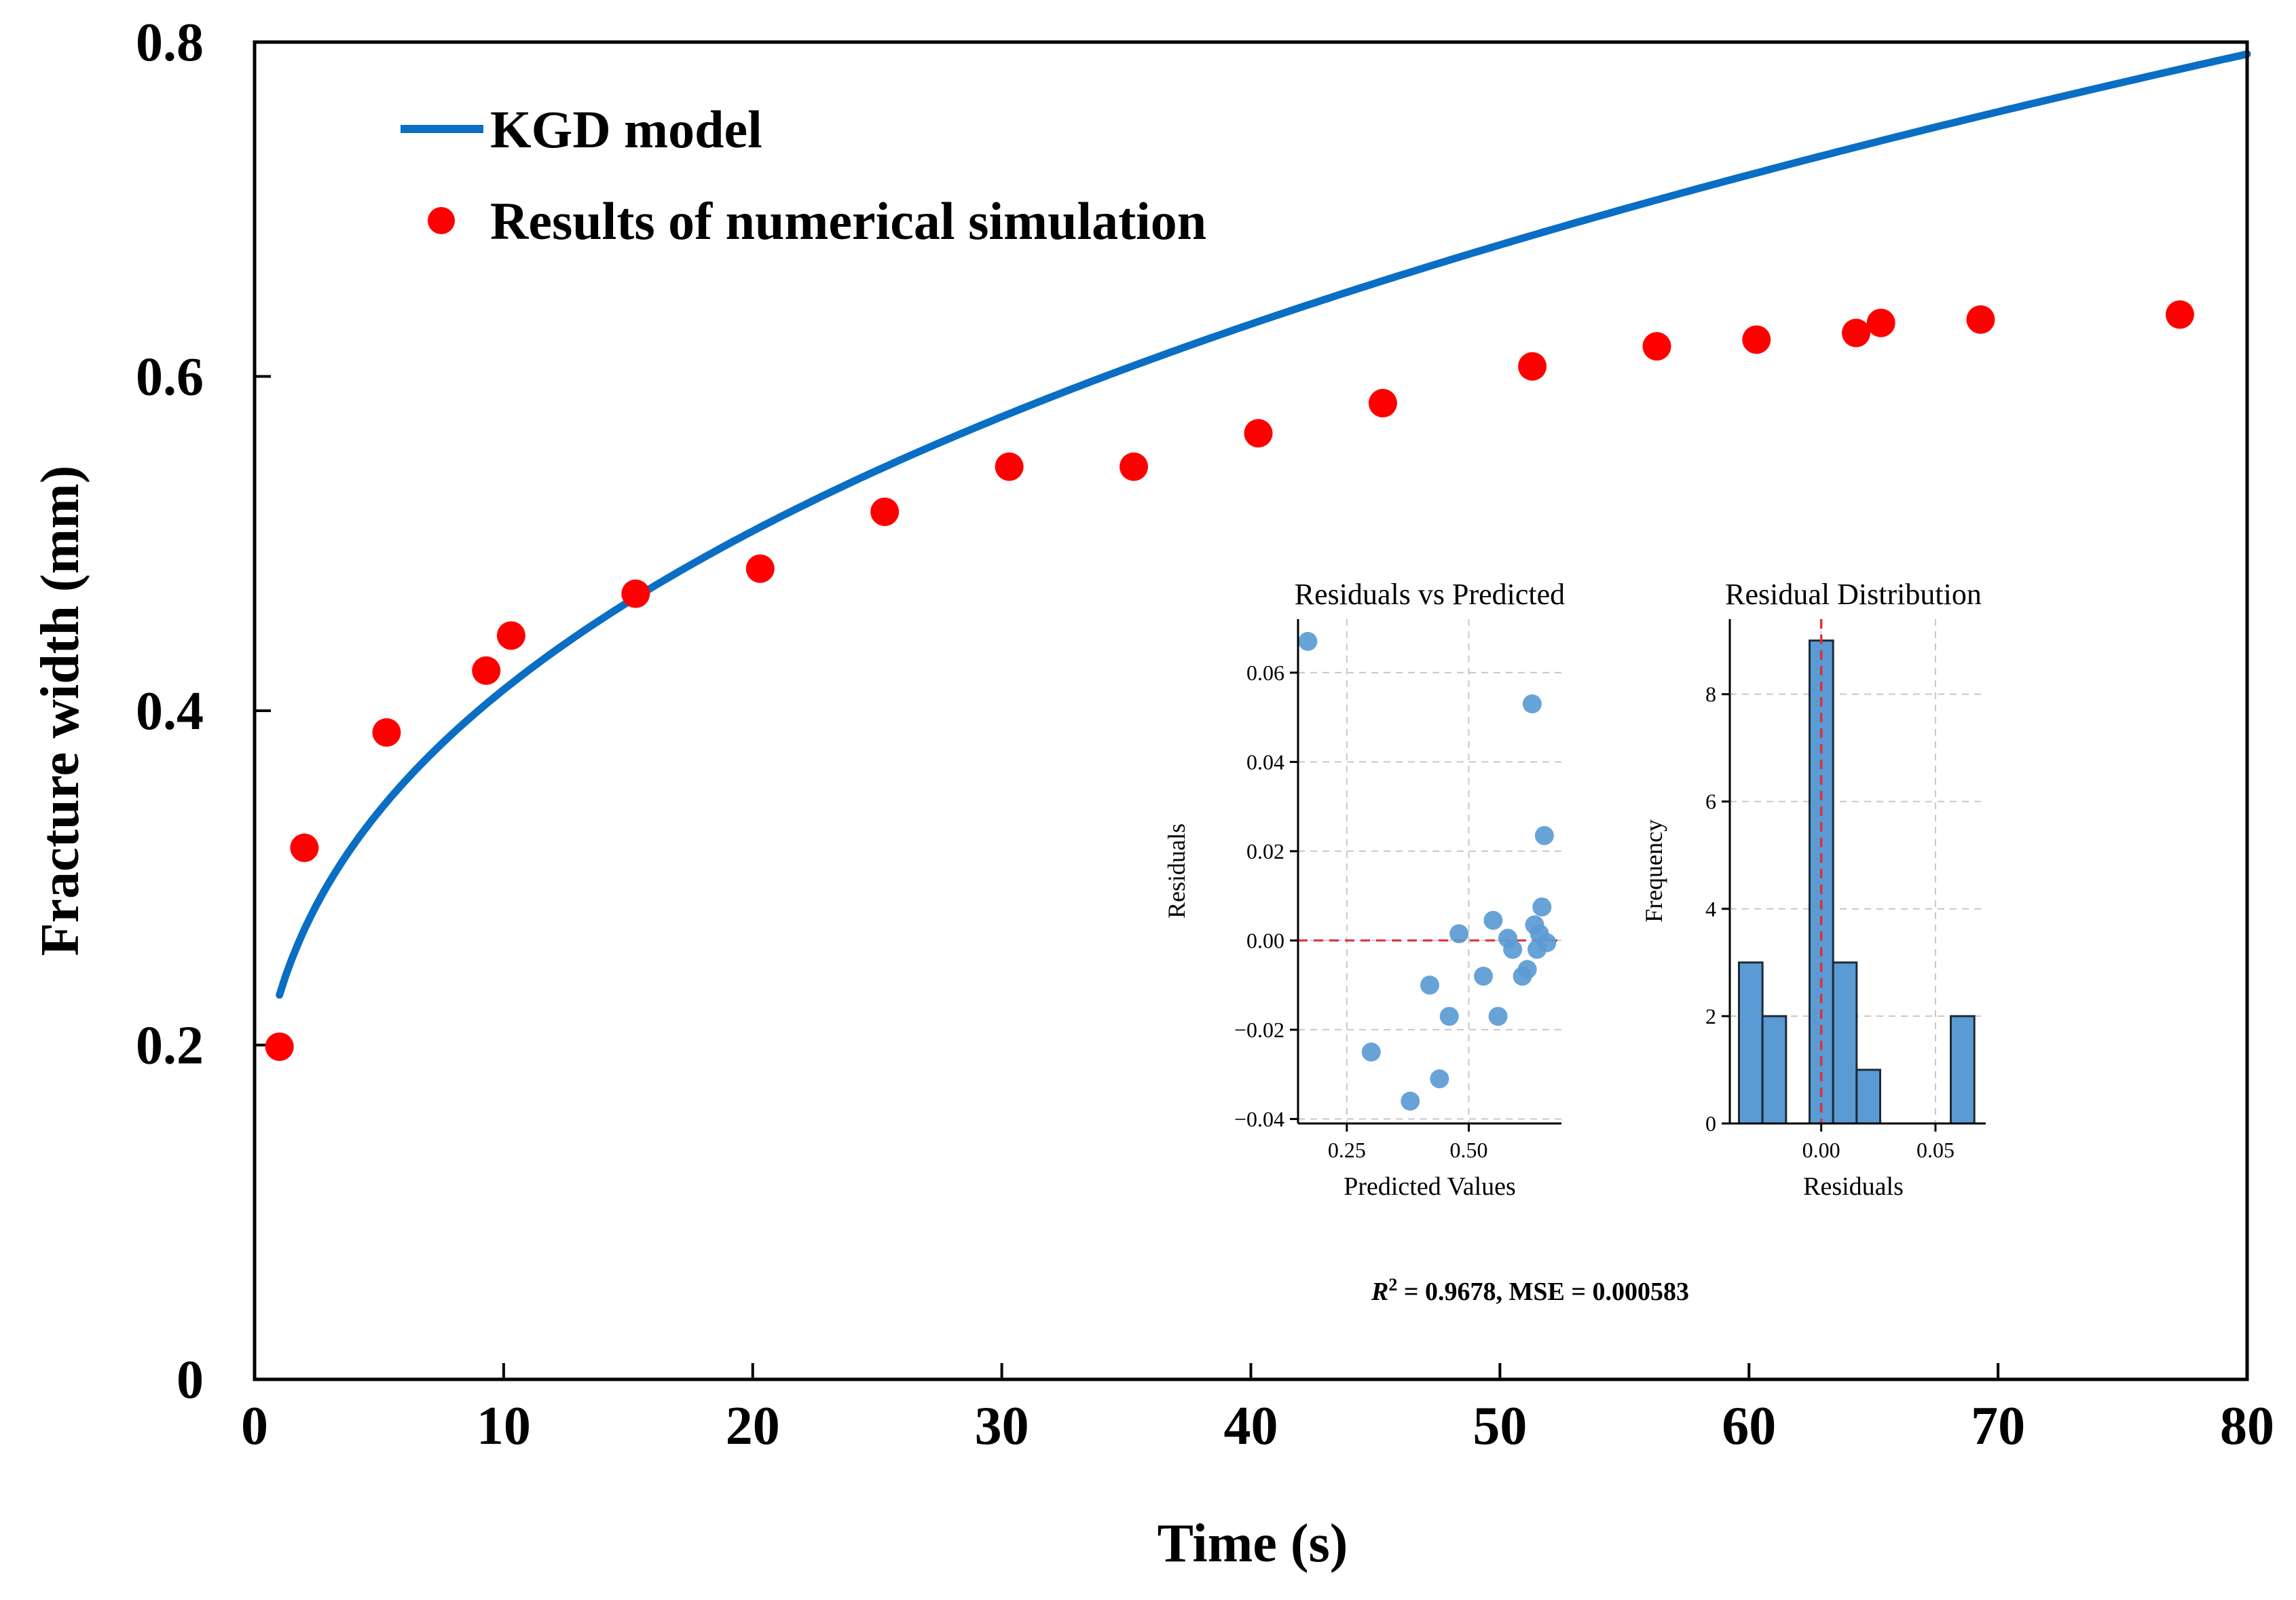 This screenshot has width=2296, height=1600. What do you see at coordinates (1002, 1426) in the screenshot?
I see `main-x-tick-label: 30` at bounding box center [1002, 1426].